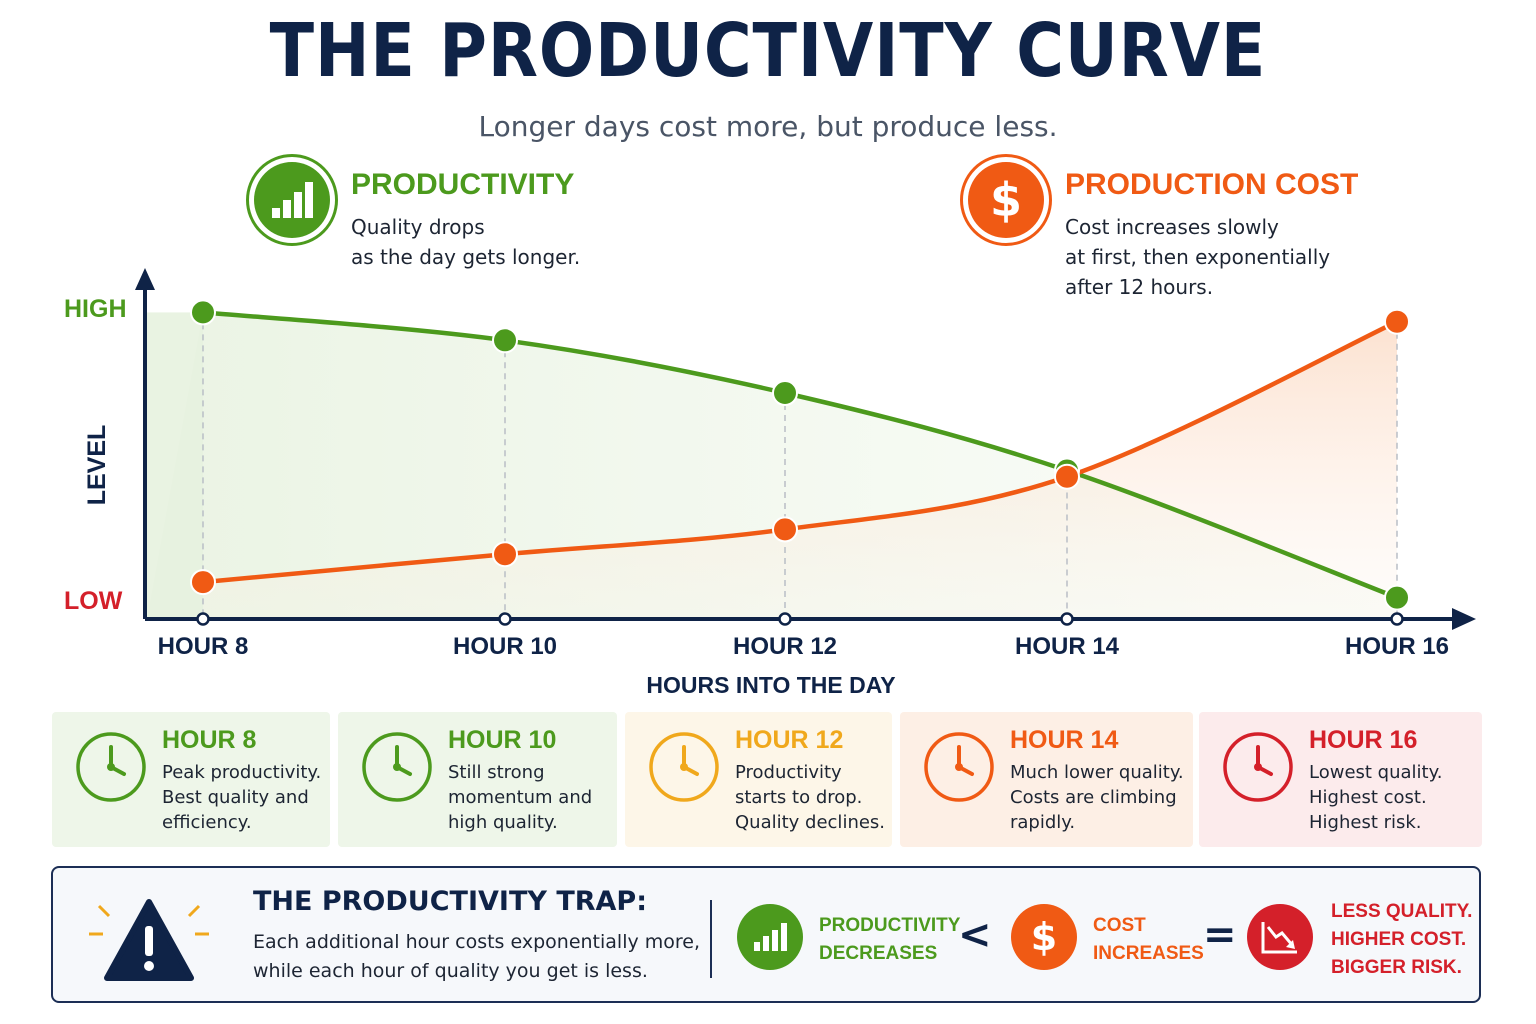  I want to click on hour-card-line: Quality declines., so click(810, 822).